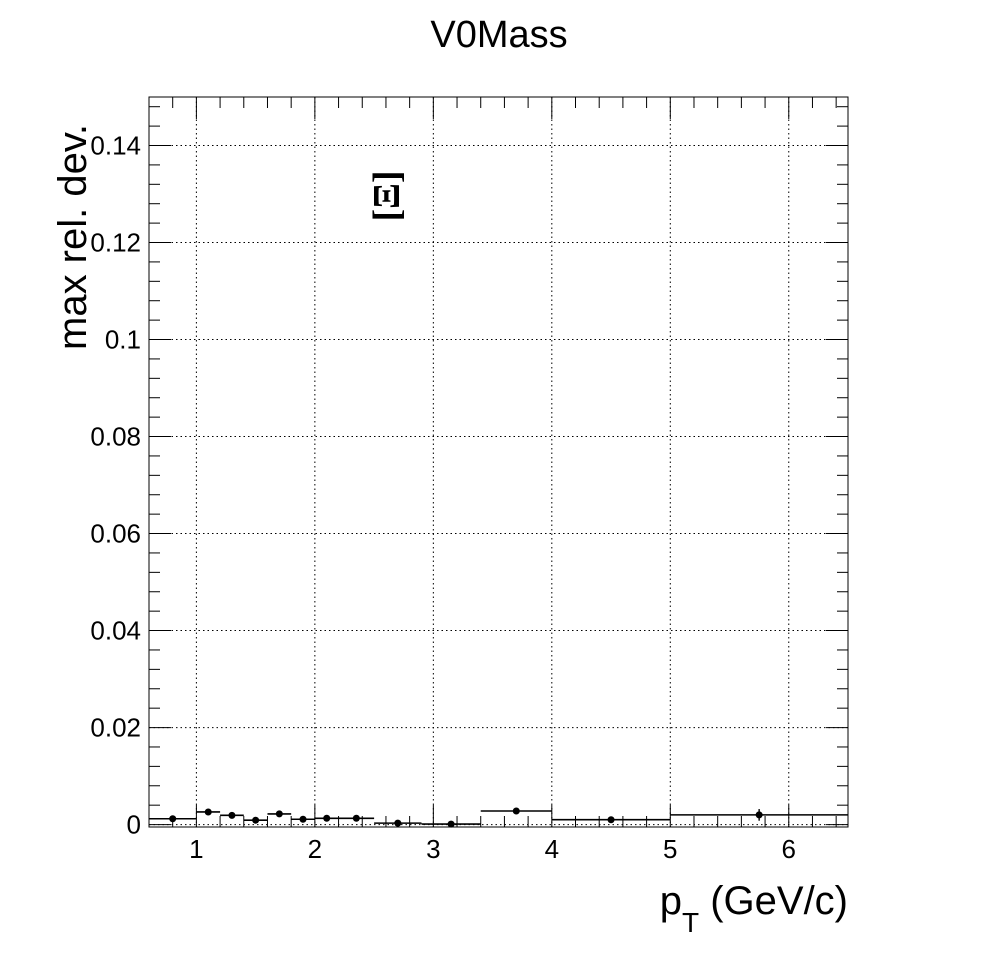 The image size is (998, 973). What do you see at coordinates (492, 849) in the screenshot?
I see `x-tick-labels: 1 2 3 4 5 6` at bounding box center [492, 849].